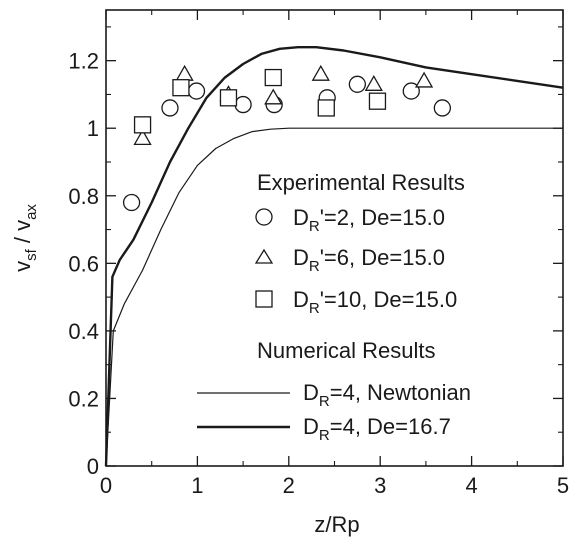 This screenshot has height=542, width=573. What do you see at coordinates (377, 429) in the screenshot?
I see `legend-entry-5: DR=4, De=16.7` at bounding box center [377, 429].